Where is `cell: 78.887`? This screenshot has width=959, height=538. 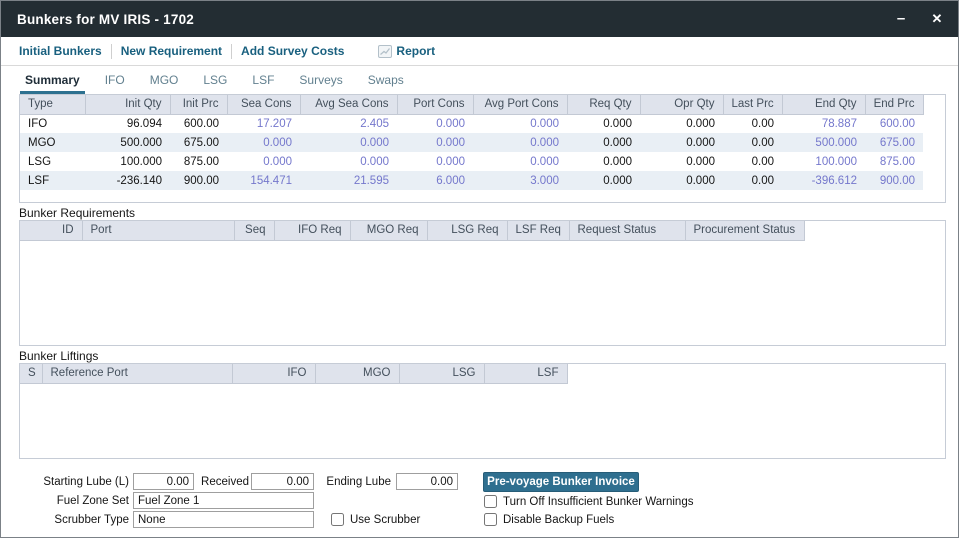 cell: 78.887 is located at coordinates (839, 123).